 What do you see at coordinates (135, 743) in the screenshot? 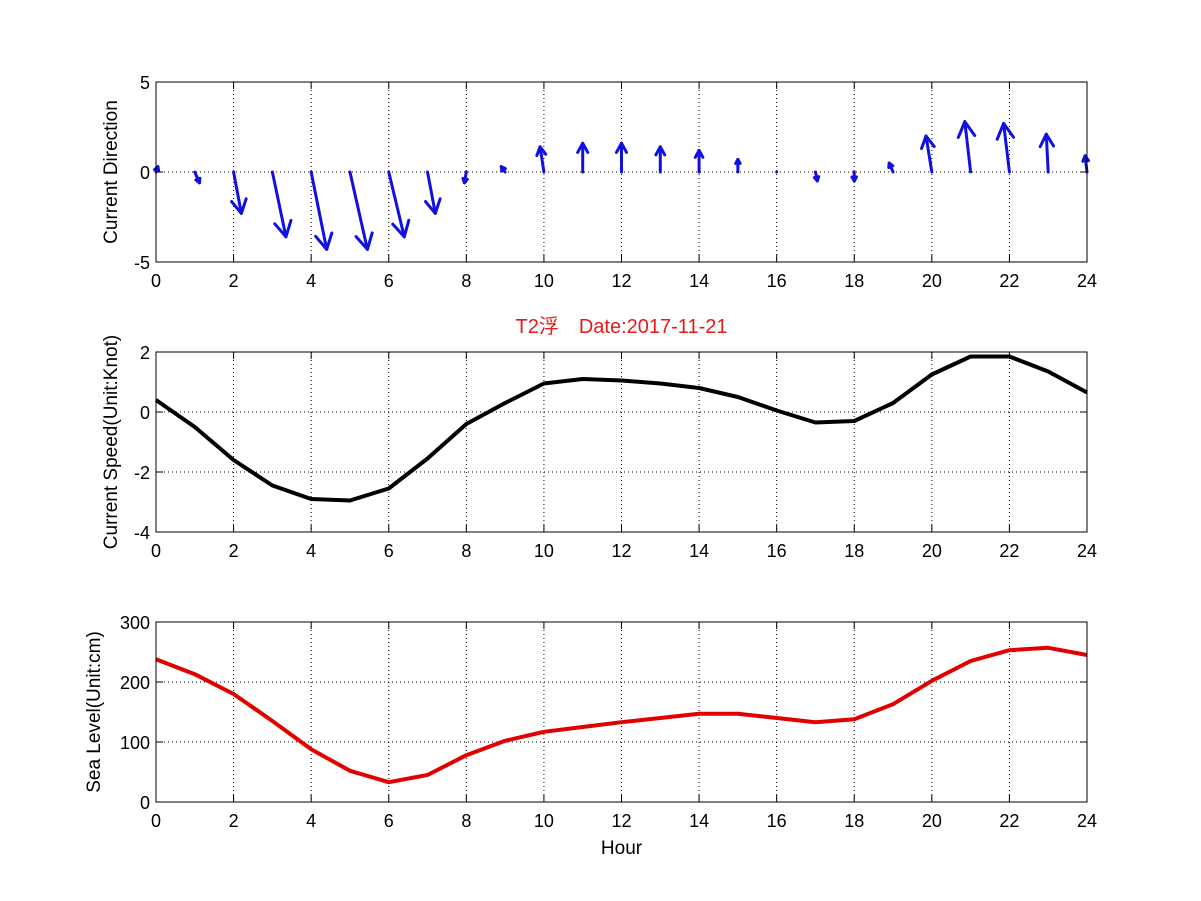
I see `sea-level-ytick-label: 100` at bounding box center [135, 743].